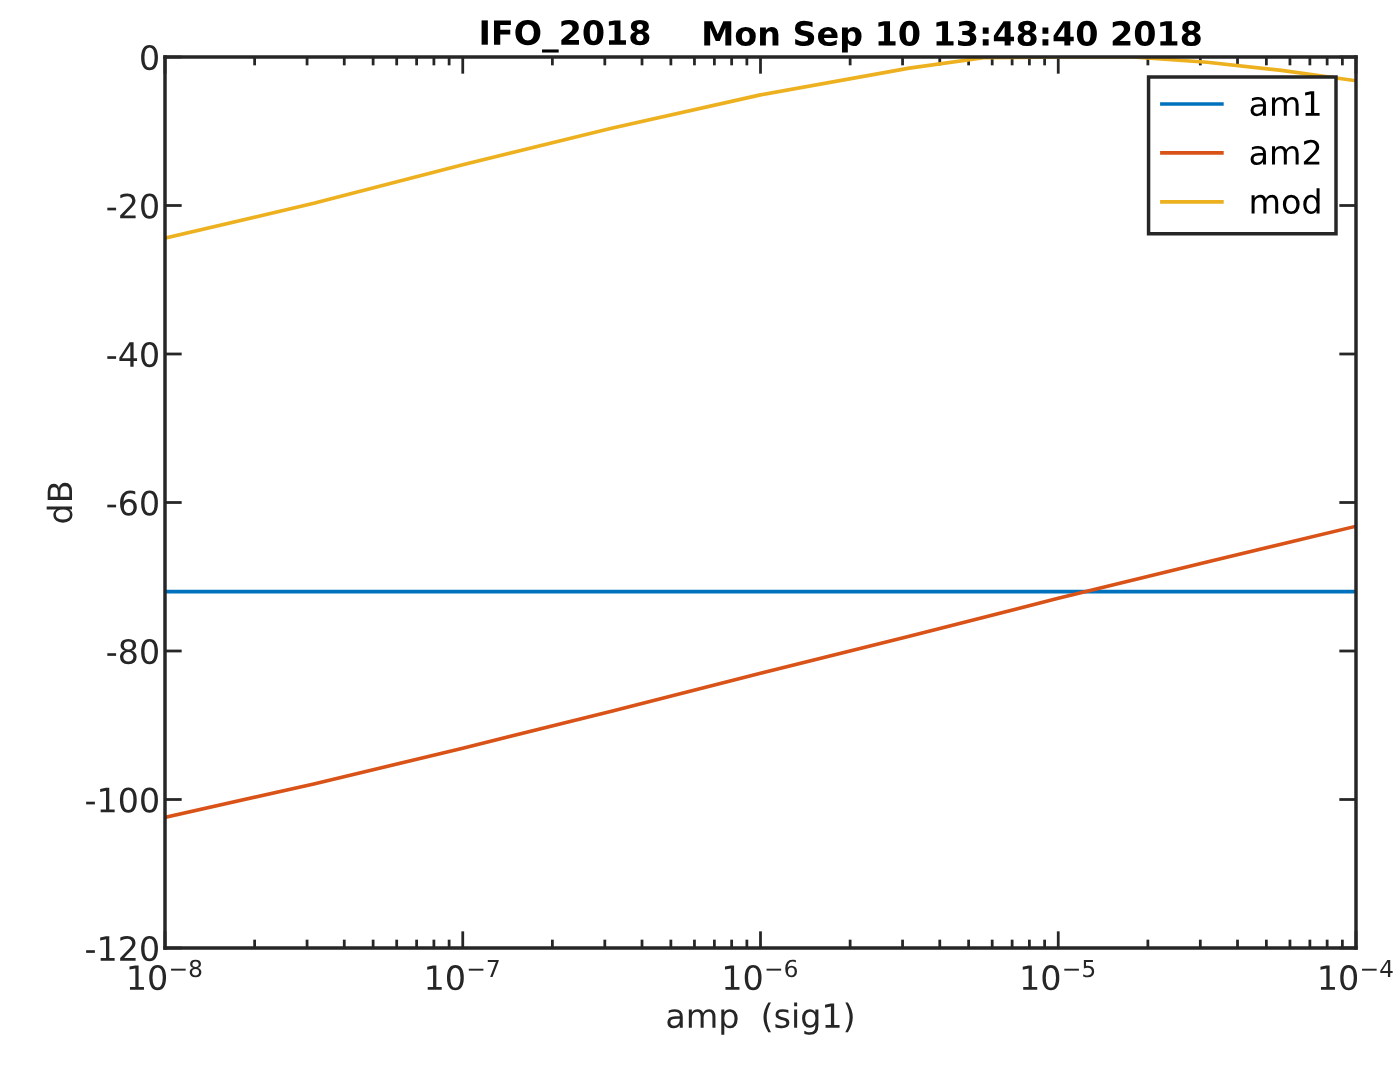 The image size is (1396, 1078). I want to click on y-tick-label: 0, so click(149, 57).